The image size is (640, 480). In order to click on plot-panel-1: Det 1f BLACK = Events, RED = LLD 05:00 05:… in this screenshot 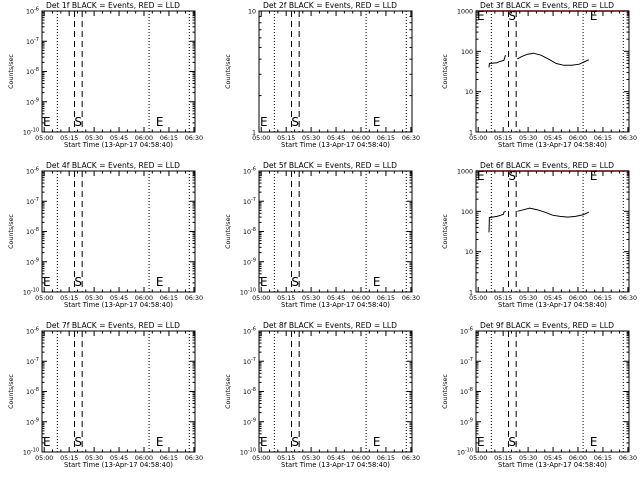, I will do `click(105, 75)`.